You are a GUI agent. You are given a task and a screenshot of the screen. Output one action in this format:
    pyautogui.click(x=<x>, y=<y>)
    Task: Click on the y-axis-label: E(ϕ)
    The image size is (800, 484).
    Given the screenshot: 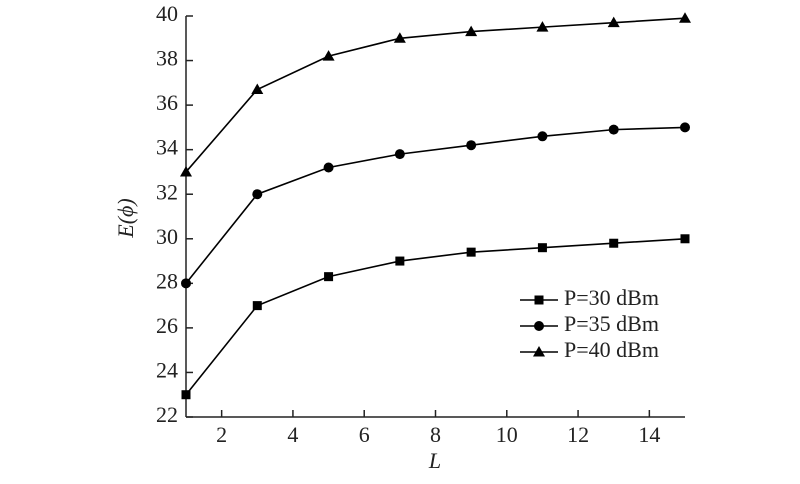 What is the action you would take?
    pyautogui.click(x=125, y=218)
    